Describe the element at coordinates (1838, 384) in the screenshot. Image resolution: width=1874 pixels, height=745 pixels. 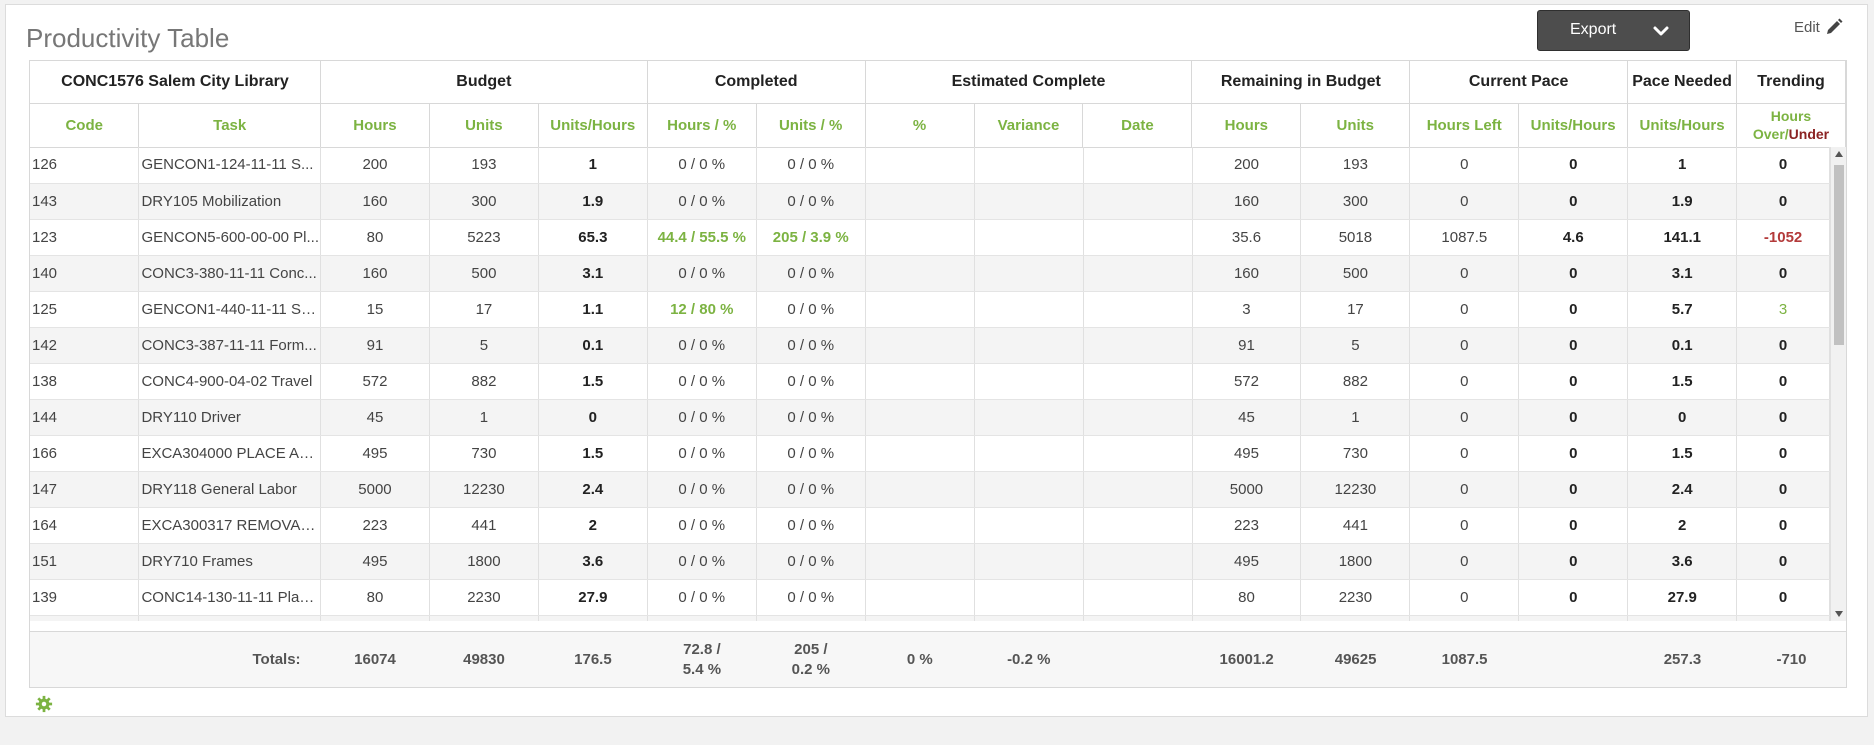
I see `table-scrollbar` at that location.